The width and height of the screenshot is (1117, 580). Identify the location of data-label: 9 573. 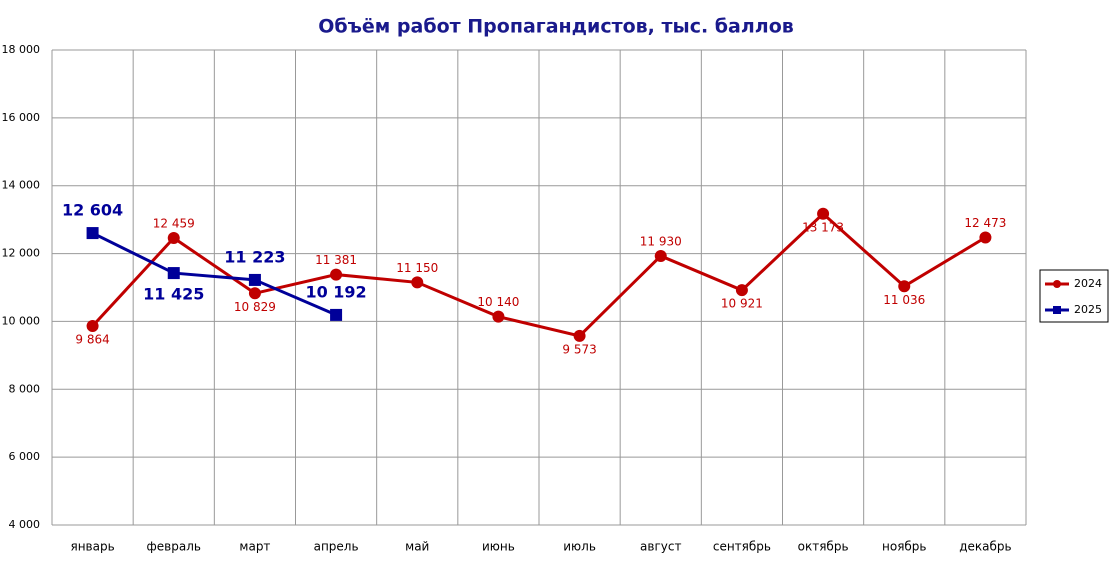
(579, 349).